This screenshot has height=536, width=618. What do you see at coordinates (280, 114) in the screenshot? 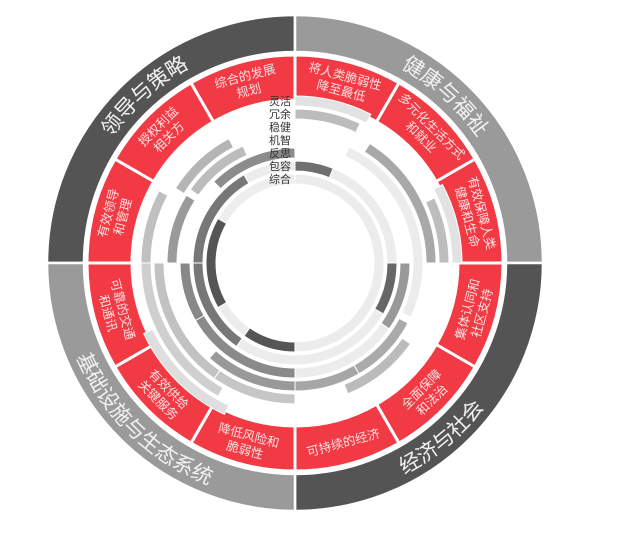
I see `quality-label: 冗余` at bounding box center [280, 114].